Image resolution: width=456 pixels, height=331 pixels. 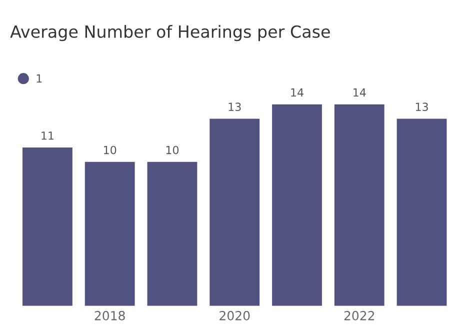 What do you see at coordinates (109, 315) in the screenshot?
I see `x-tick-label: 2018` at bounding box center [109, 315].